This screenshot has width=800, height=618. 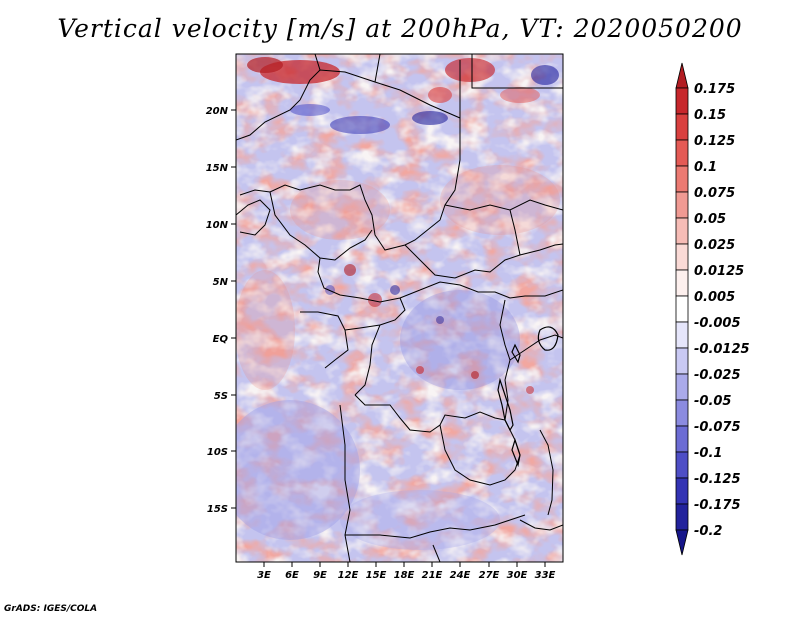 I want to click on latitude-axis: 20N 15N 10N 5N EQ 5S 10S 15S, so click(x=221, y=310).